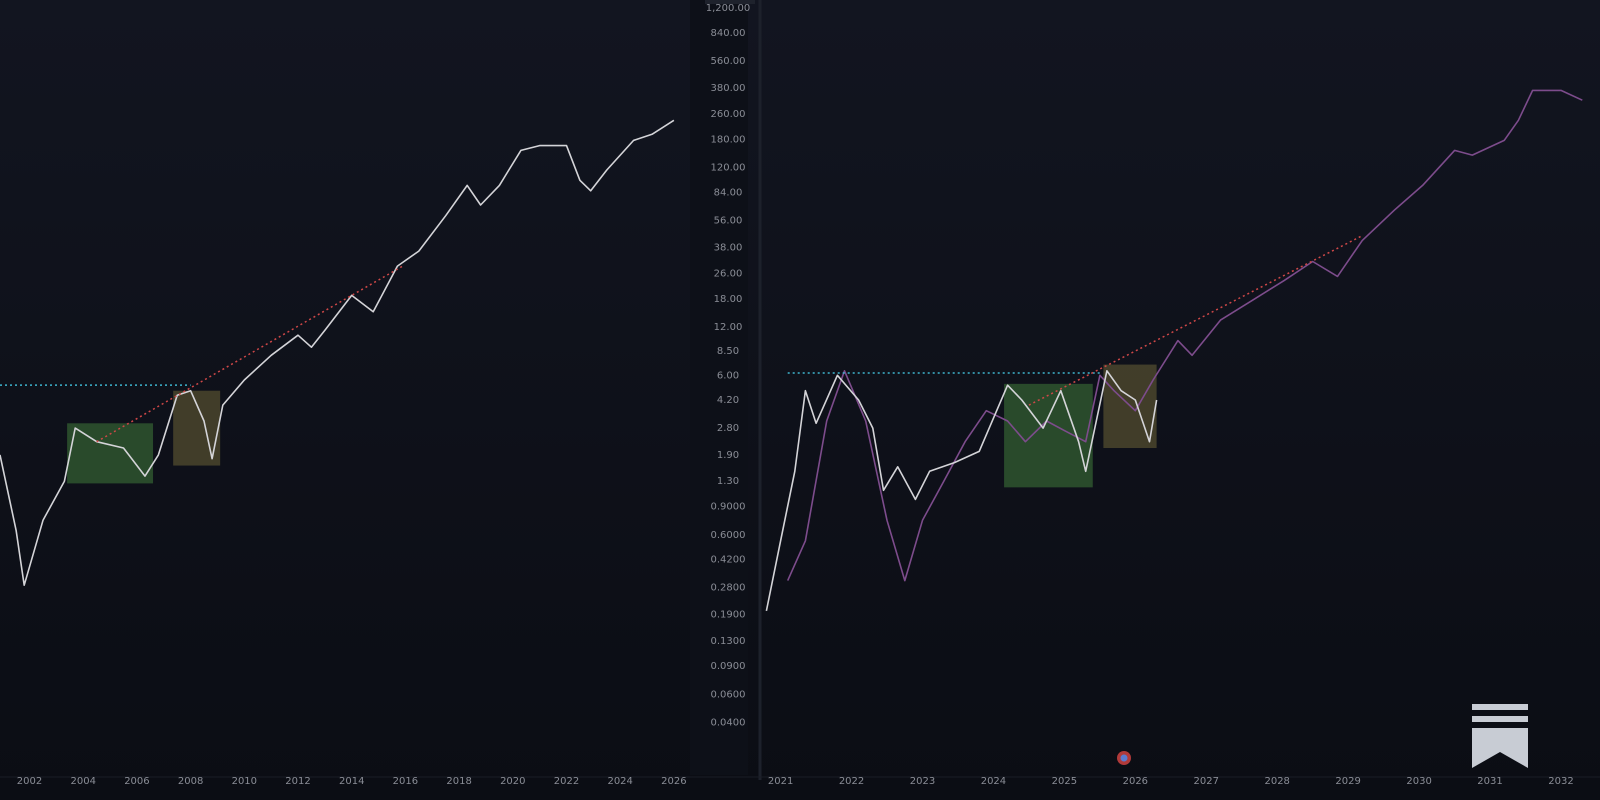 This screenshot has height=800, width=1600. I want to click on x-tick-label: 2010, so click(244, 781).